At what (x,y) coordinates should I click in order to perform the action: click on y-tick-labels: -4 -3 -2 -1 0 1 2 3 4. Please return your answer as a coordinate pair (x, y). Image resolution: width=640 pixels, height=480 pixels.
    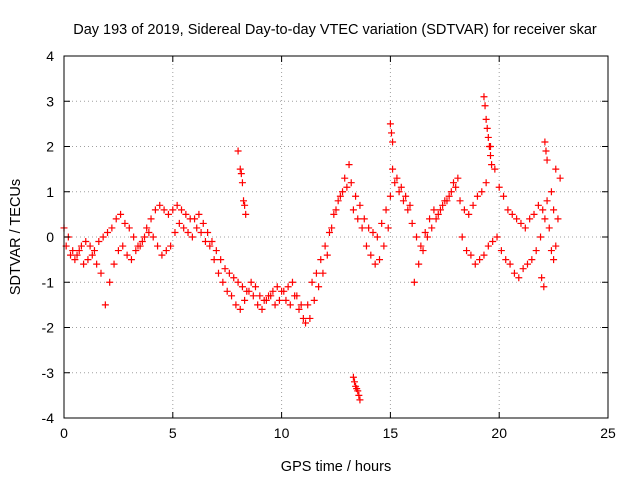
    Looking at the image, I should click on (48, 237).